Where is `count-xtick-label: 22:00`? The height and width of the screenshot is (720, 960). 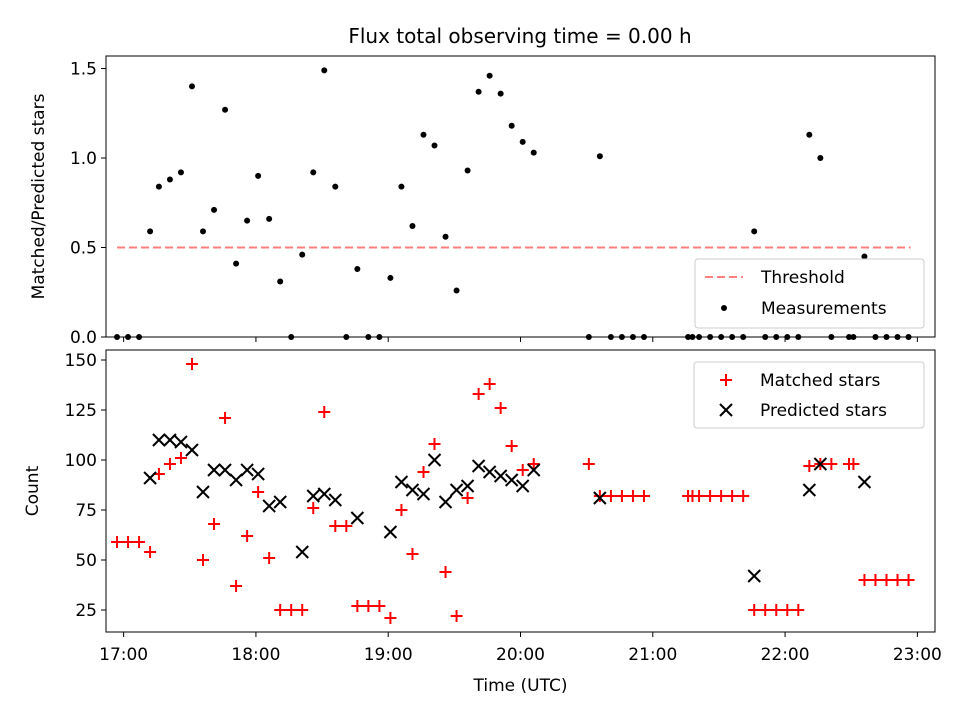
count-xtick-label: 22:00 is located at coordinates (785, 655).